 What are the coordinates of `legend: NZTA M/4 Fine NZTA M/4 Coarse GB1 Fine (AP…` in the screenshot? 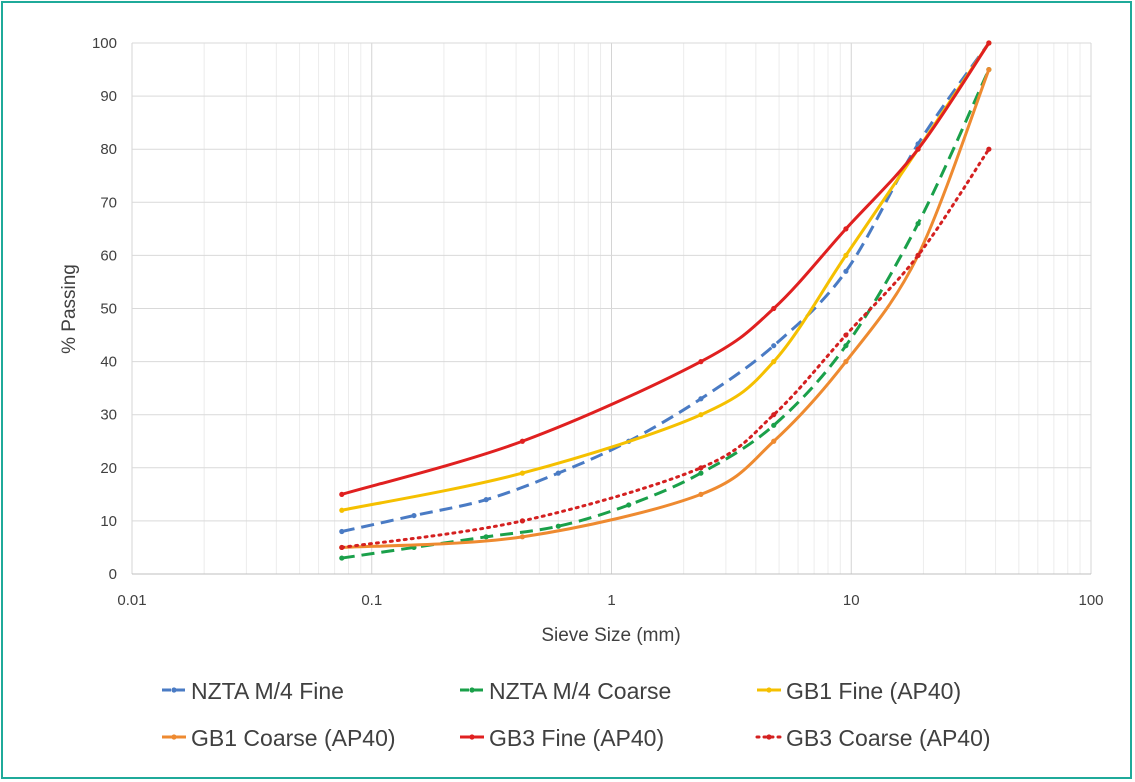 It's located at (576, 714).